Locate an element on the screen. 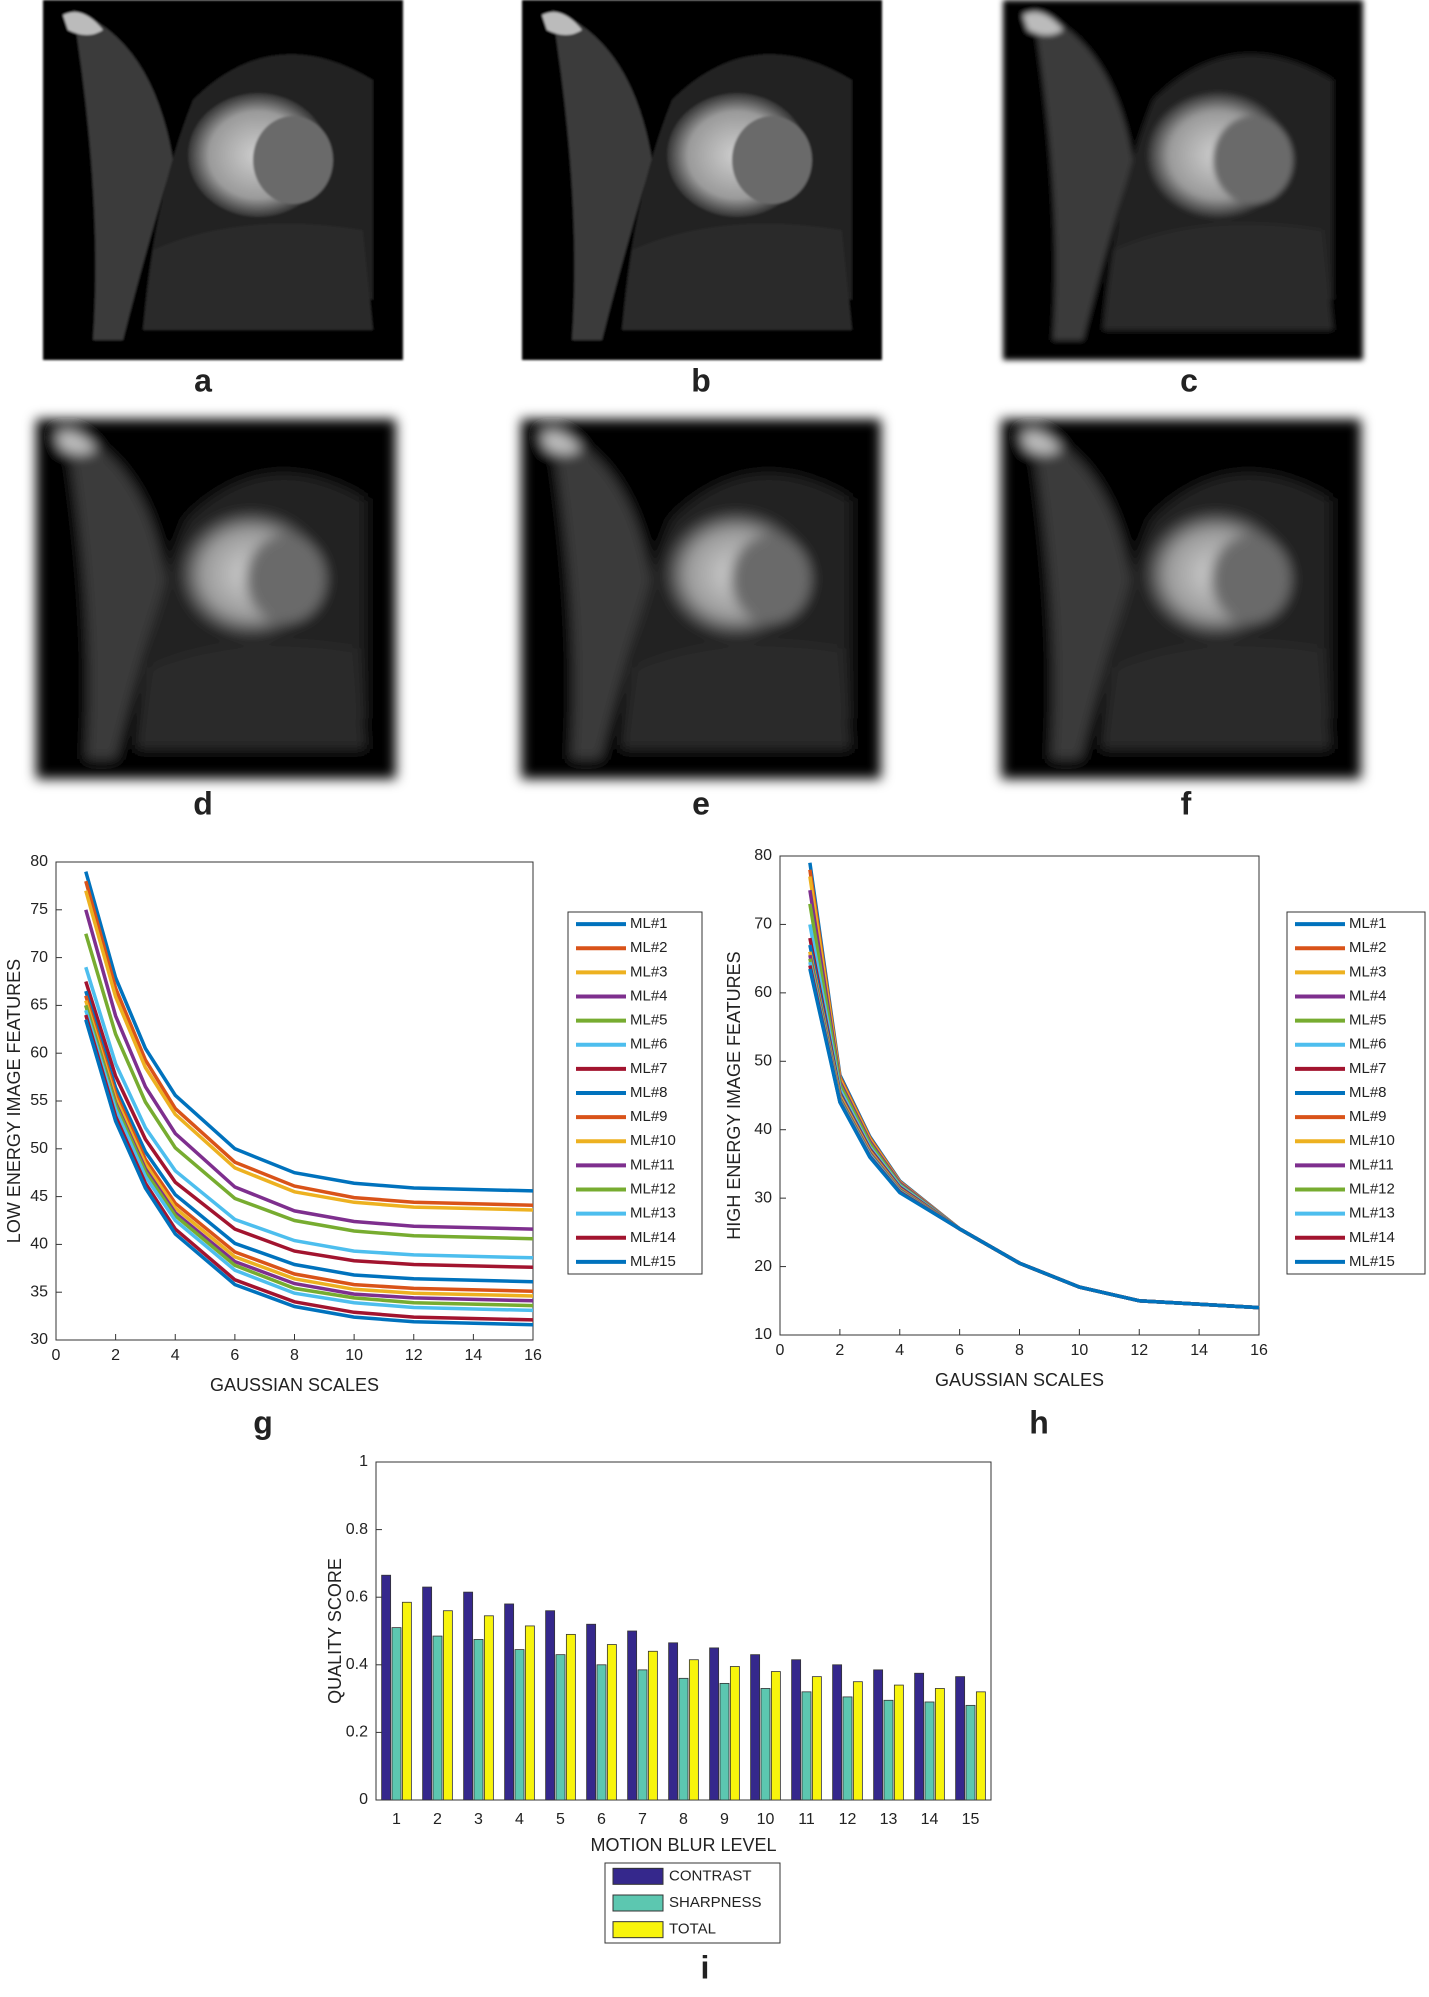 The width and height of the screenshot is (1429, 1997). y-tick-label: 30 is located at coordinates (763, 1197).